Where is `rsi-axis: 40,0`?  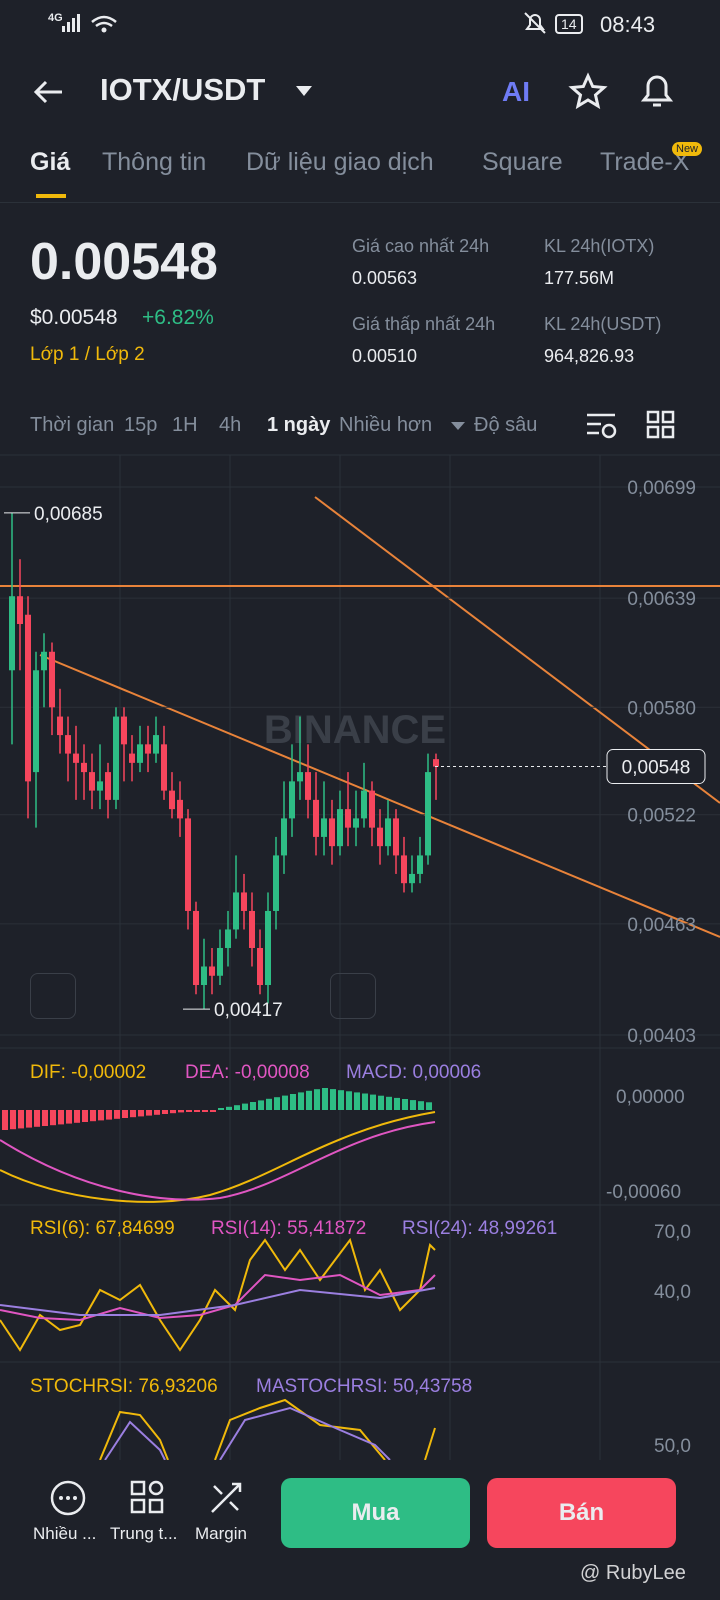 rsi-axis: 40,0 is located at coordinates (672, 1292).